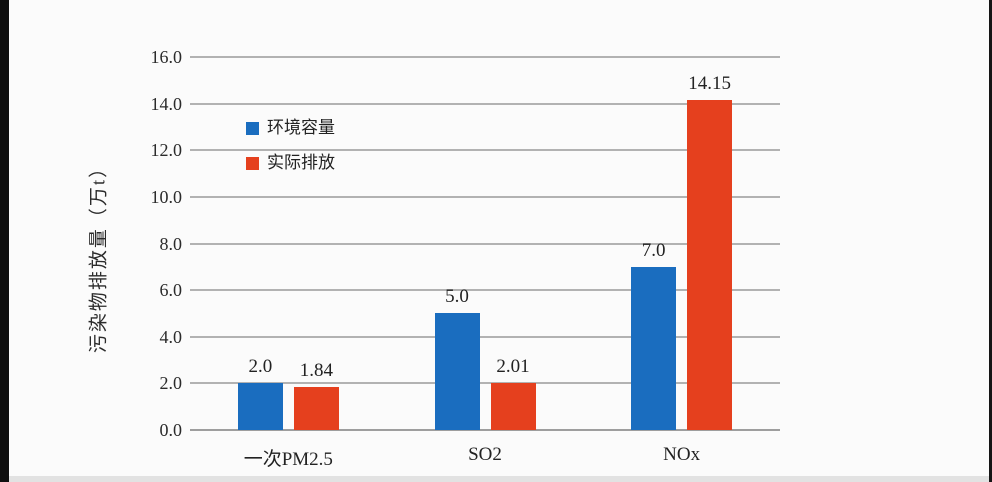 The width and height of the screenshot is (992, 482). Describe the element at coordinates (260, 393) in the screenshot. I see `bar-series1-cat1: 2.0` at that location.